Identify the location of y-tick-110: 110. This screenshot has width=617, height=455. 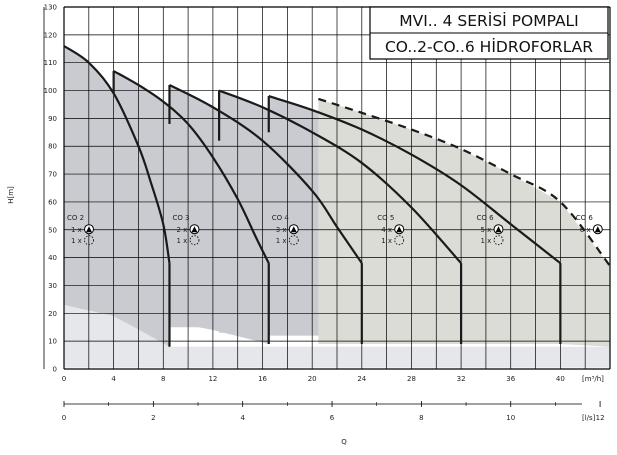
(50, 63).